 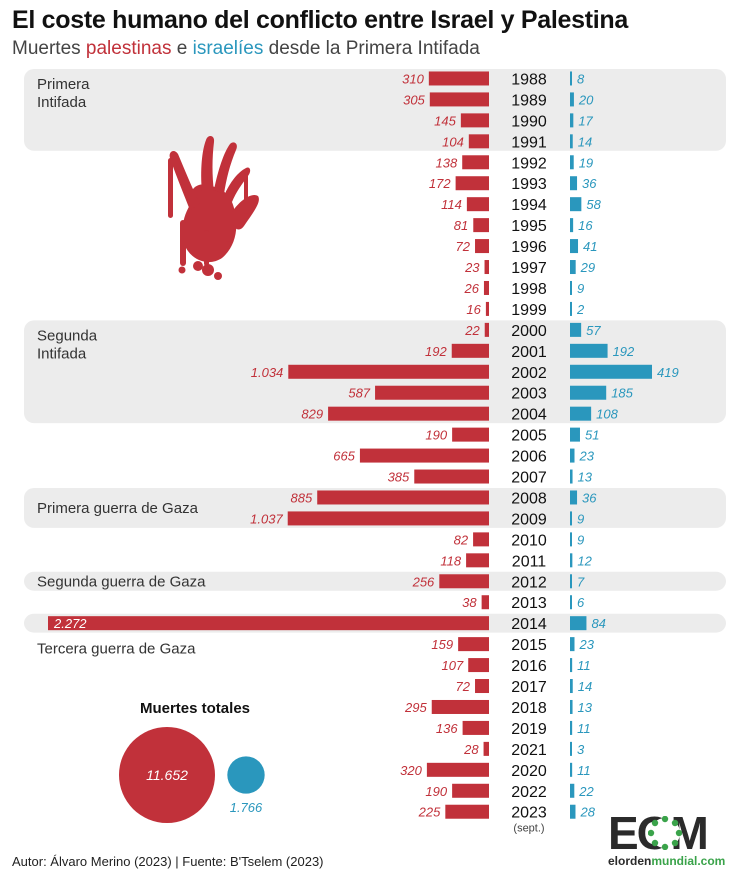 I want to click on year-label: 2020, so click(x=529, y=771).